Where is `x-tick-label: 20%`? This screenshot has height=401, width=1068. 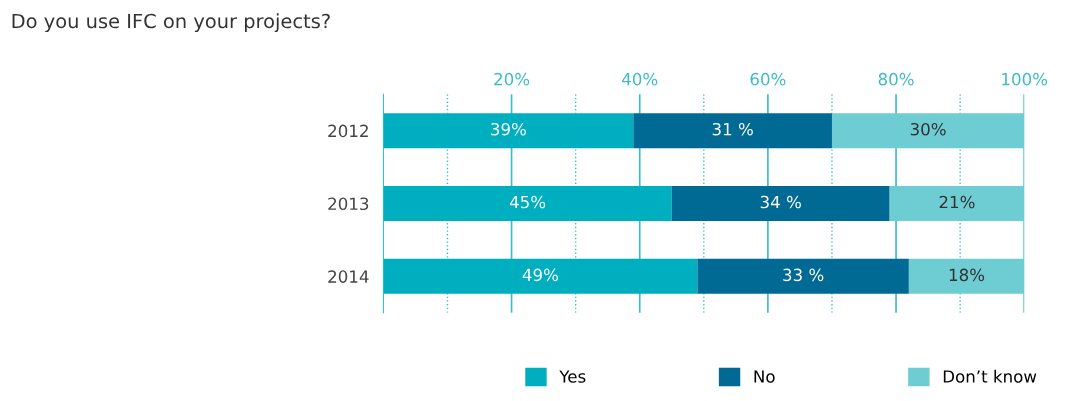 x-tick-label: 20% is located at coordinates (512, 79).